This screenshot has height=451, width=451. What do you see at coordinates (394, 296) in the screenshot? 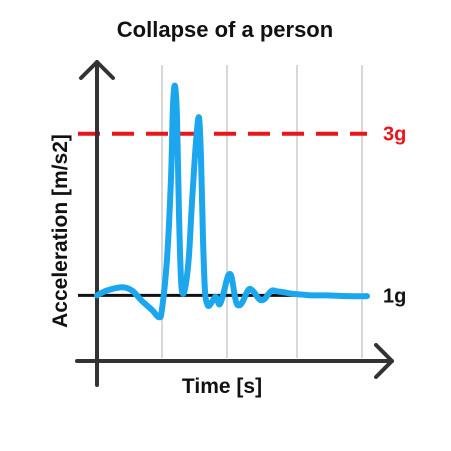
I see `reference-label-1g: 1g` at bounding box center [394, 296].